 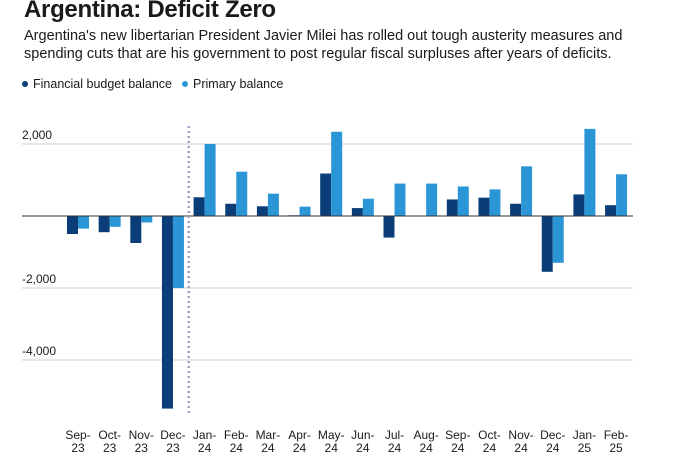 I want to click on y-tick-label: 2,000, so click(x=37, y=135).